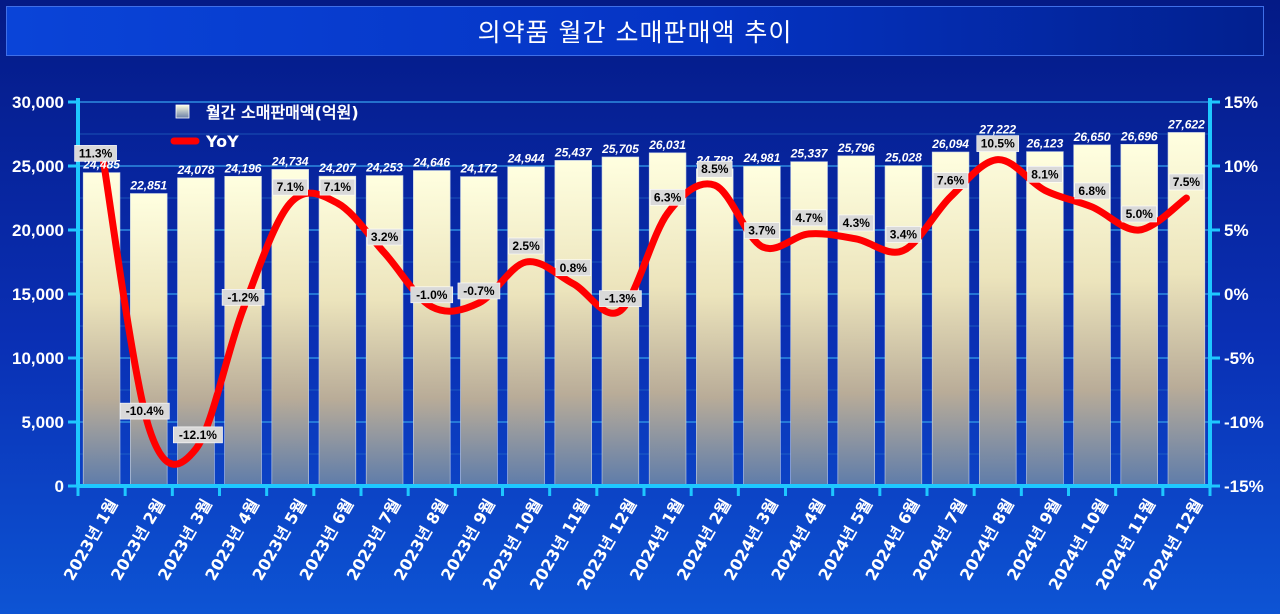 This screenshot has width=1280, height=614. Describe the element at coordinates (290, 161) in the screenshot. I see `bar-value-label: 24,734` at that location.